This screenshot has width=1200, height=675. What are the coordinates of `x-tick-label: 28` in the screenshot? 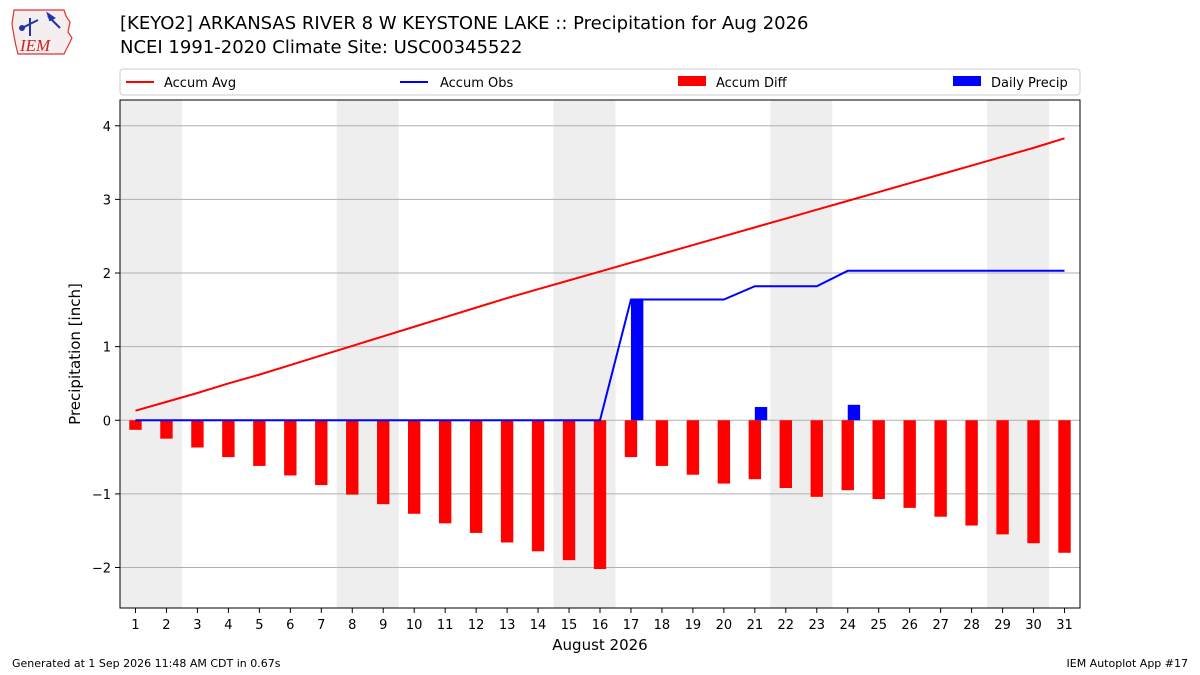 It's located at (971, 625).